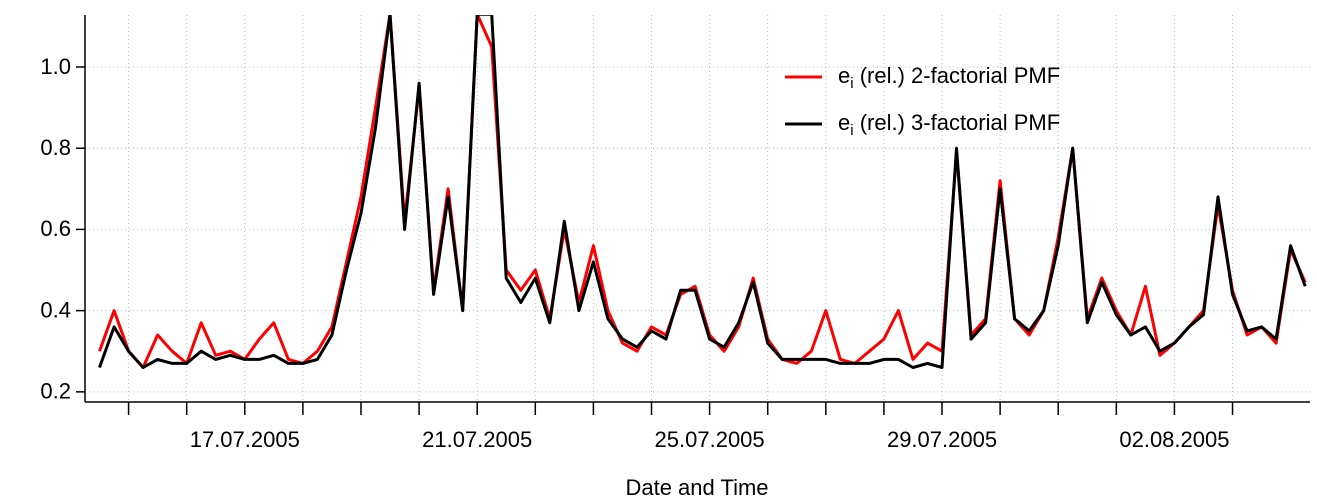 The height and width of the screenshot is (502, 1317). Describe the element at coordinates (55, 66) in the screenshot. I see `y-tick-label: 1.0` at that location.